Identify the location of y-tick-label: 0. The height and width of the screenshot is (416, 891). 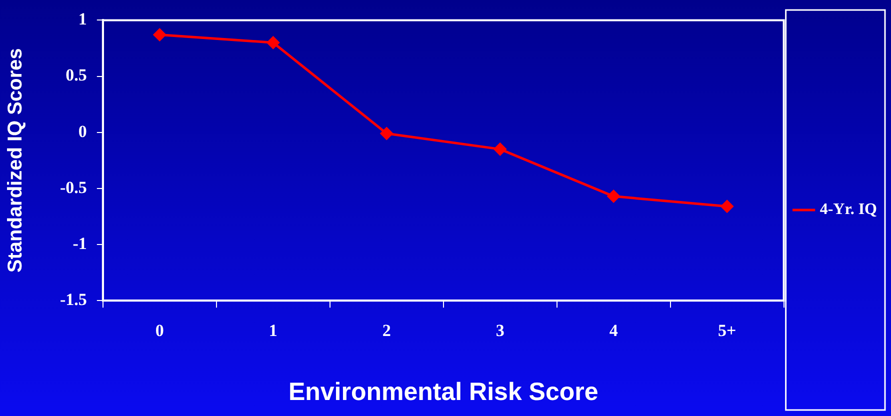
(82, 131).